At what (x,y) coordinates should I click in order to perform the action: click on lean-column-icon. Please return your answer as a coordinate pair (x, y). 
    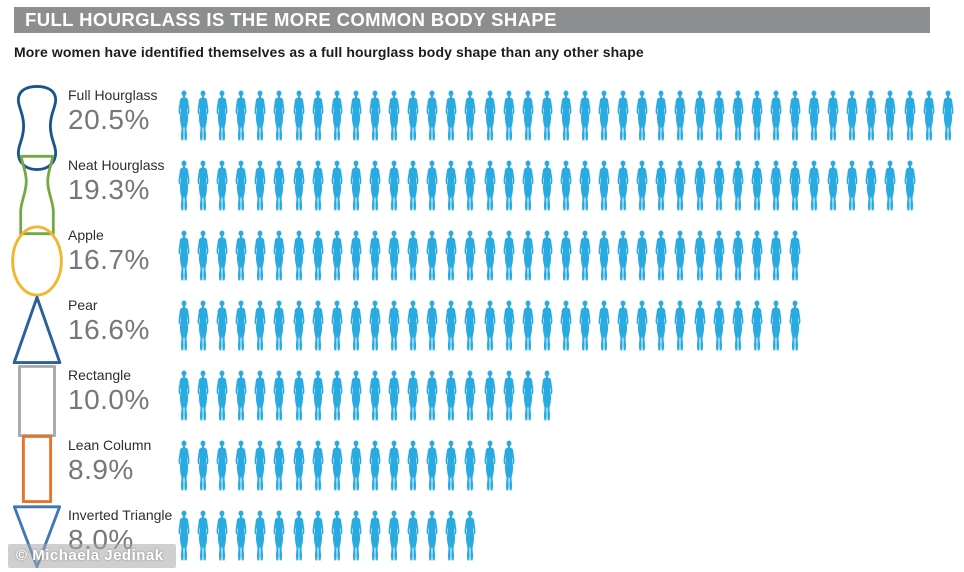
    Looking at the image, I should click on (37, 469).